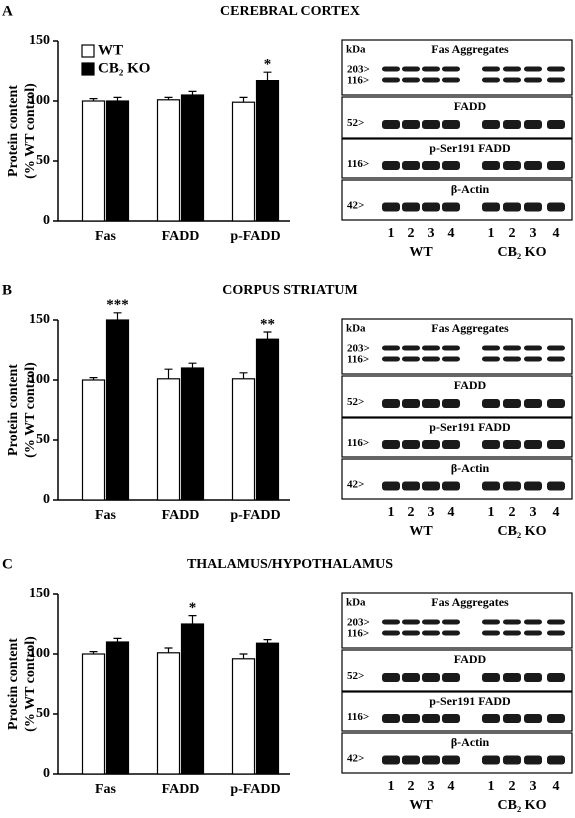 Image resolution: width=575 pixels, height=818 pixels. I want to click on blot-title: FADD, so click(470, 106).